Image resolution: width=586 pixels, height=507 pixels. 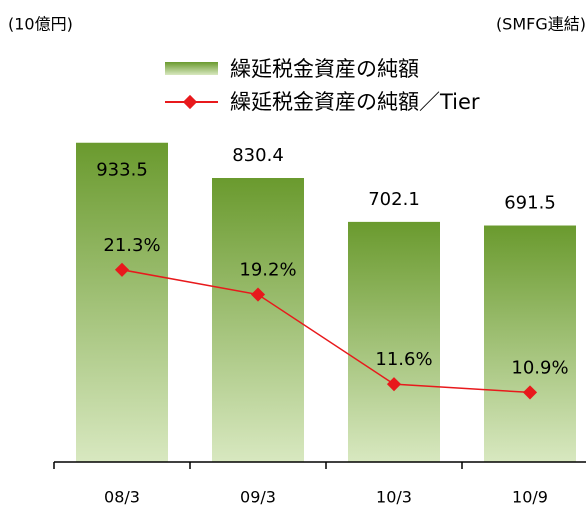 I want to click on legend-bar-swatch, so click(x=191, y=68).